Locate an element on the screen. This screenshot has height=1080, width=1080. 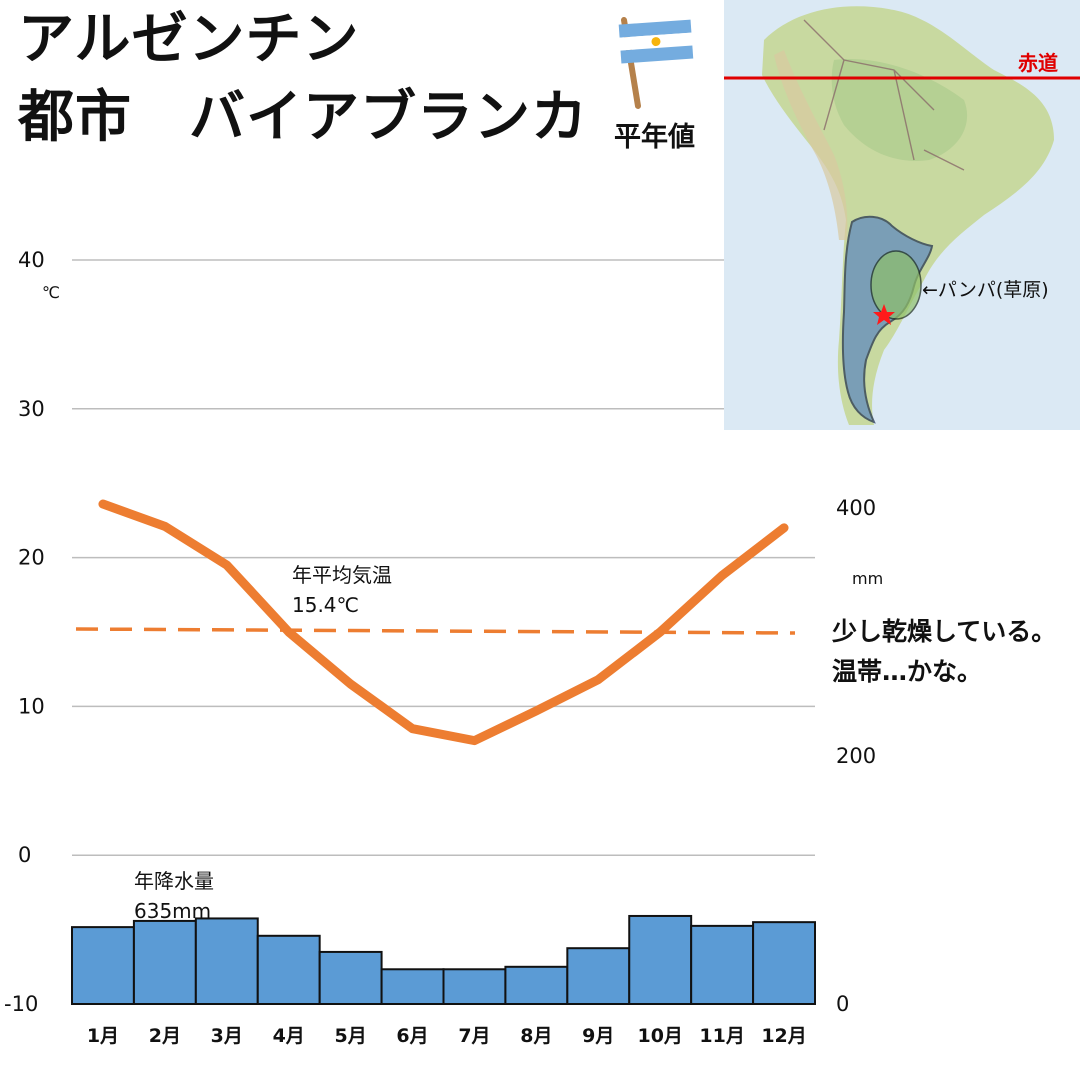
annual-precip-label: 年降水量 is located at coordinates (174, 881).